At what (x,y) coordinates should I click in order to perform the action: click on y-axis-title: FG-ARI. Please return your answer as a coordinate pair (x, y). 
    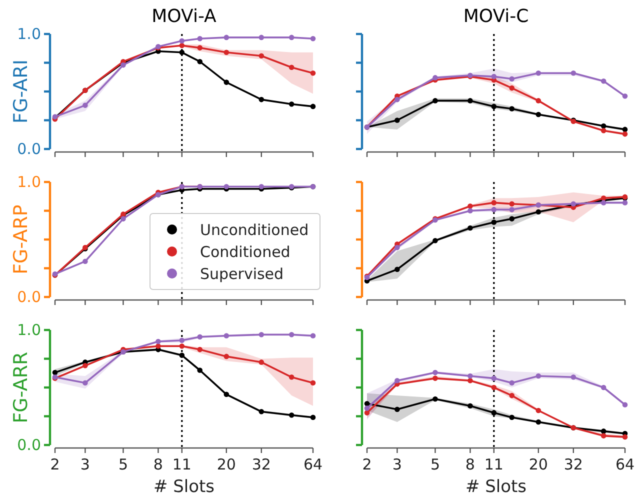
    Looking at the image, I should click on (21, 92).